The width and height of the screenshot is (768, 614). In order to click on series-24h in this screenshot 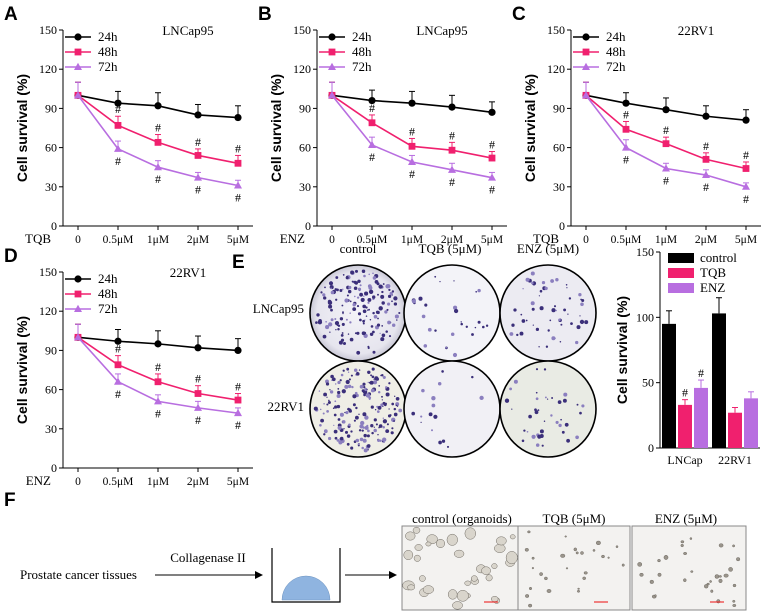, I will do `click(666, 102)`.